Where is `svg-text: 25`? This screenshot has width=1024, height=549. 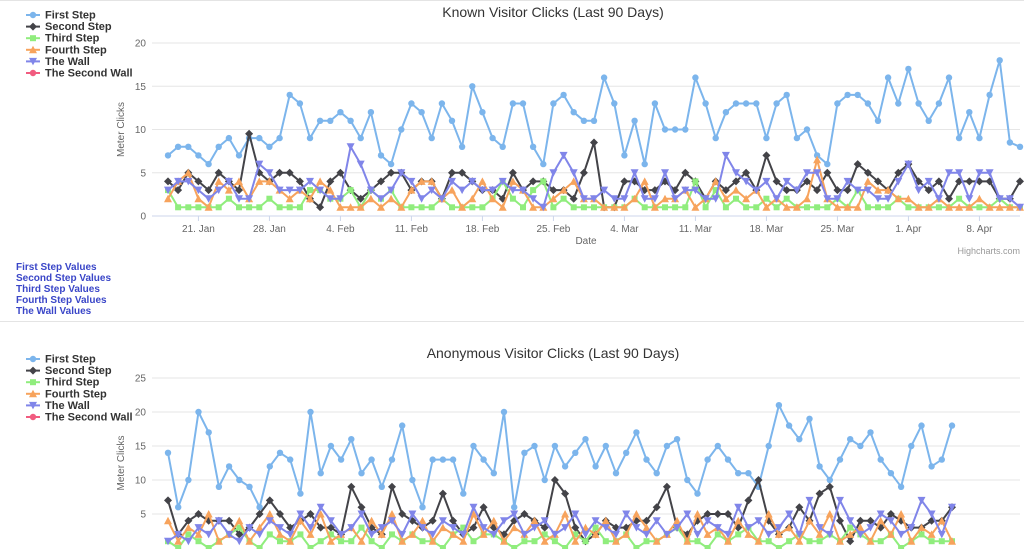 svg-text: 25 is located at coordinates (141, 379).